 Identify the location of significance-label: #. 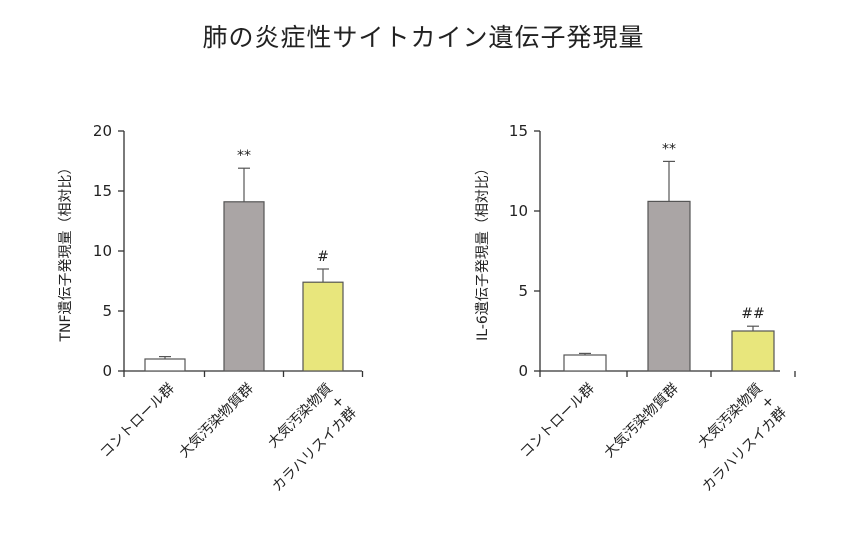
(323, 257).